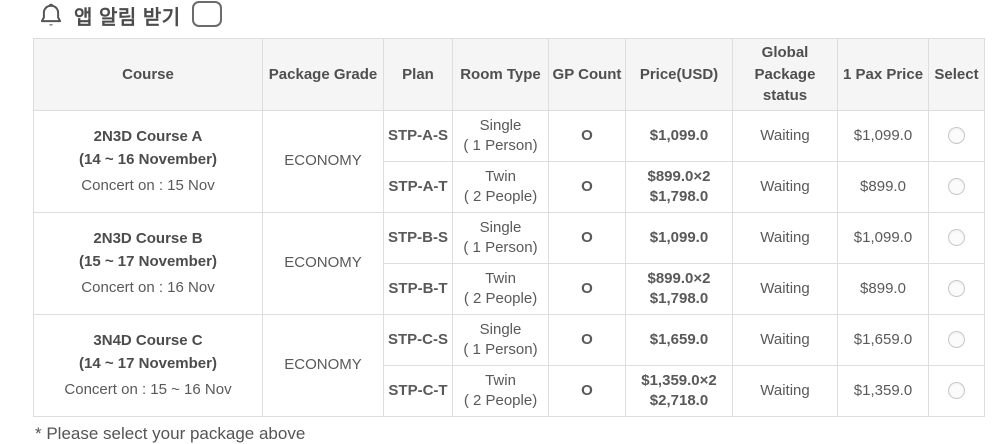 The image size is (1008, 444). I want to click on plan-code: STP-B-S, so click(418, 238).